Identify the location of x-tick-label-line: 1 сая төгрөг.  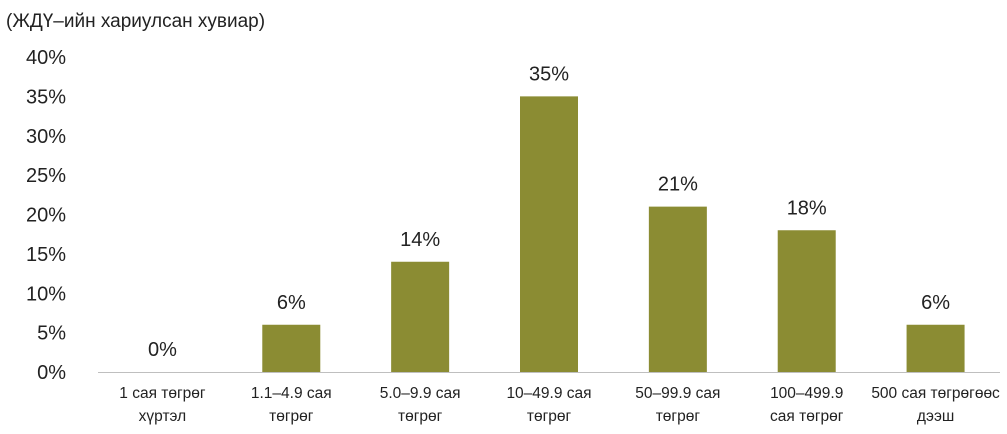
(162, 393).